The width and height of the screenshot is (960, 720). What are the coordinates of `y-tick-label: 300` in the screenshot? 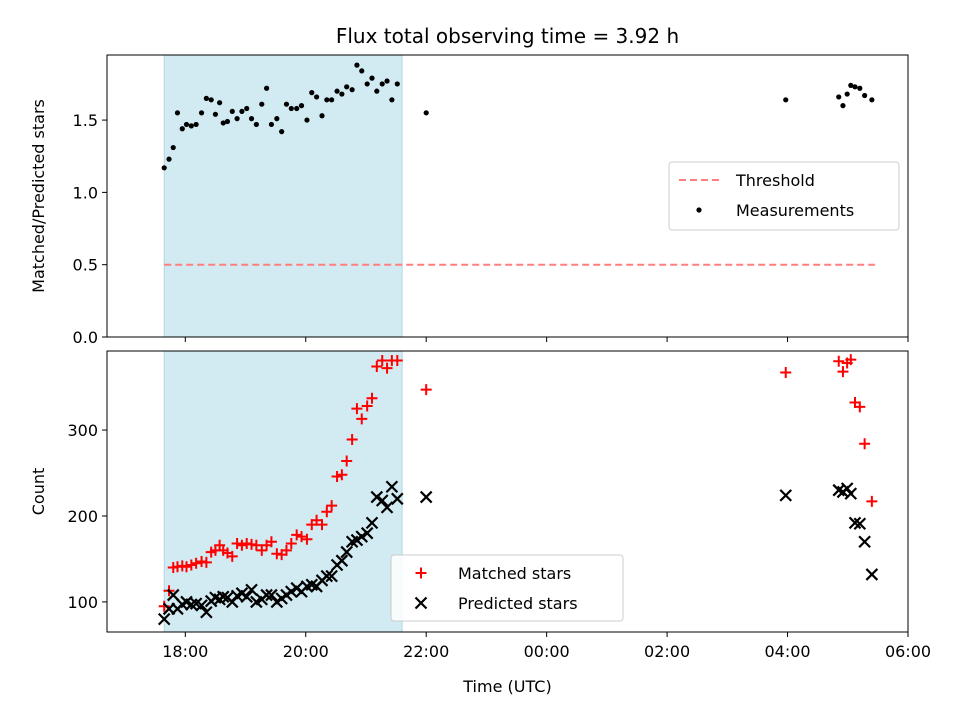 It's located at (82, 430).